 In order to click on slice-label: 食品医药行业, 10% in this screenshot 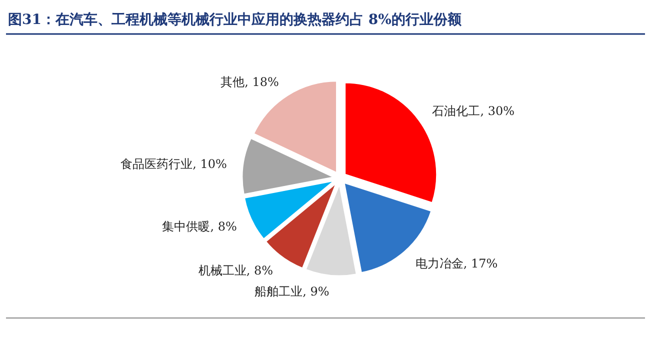, I will do `click(173, 163)`.